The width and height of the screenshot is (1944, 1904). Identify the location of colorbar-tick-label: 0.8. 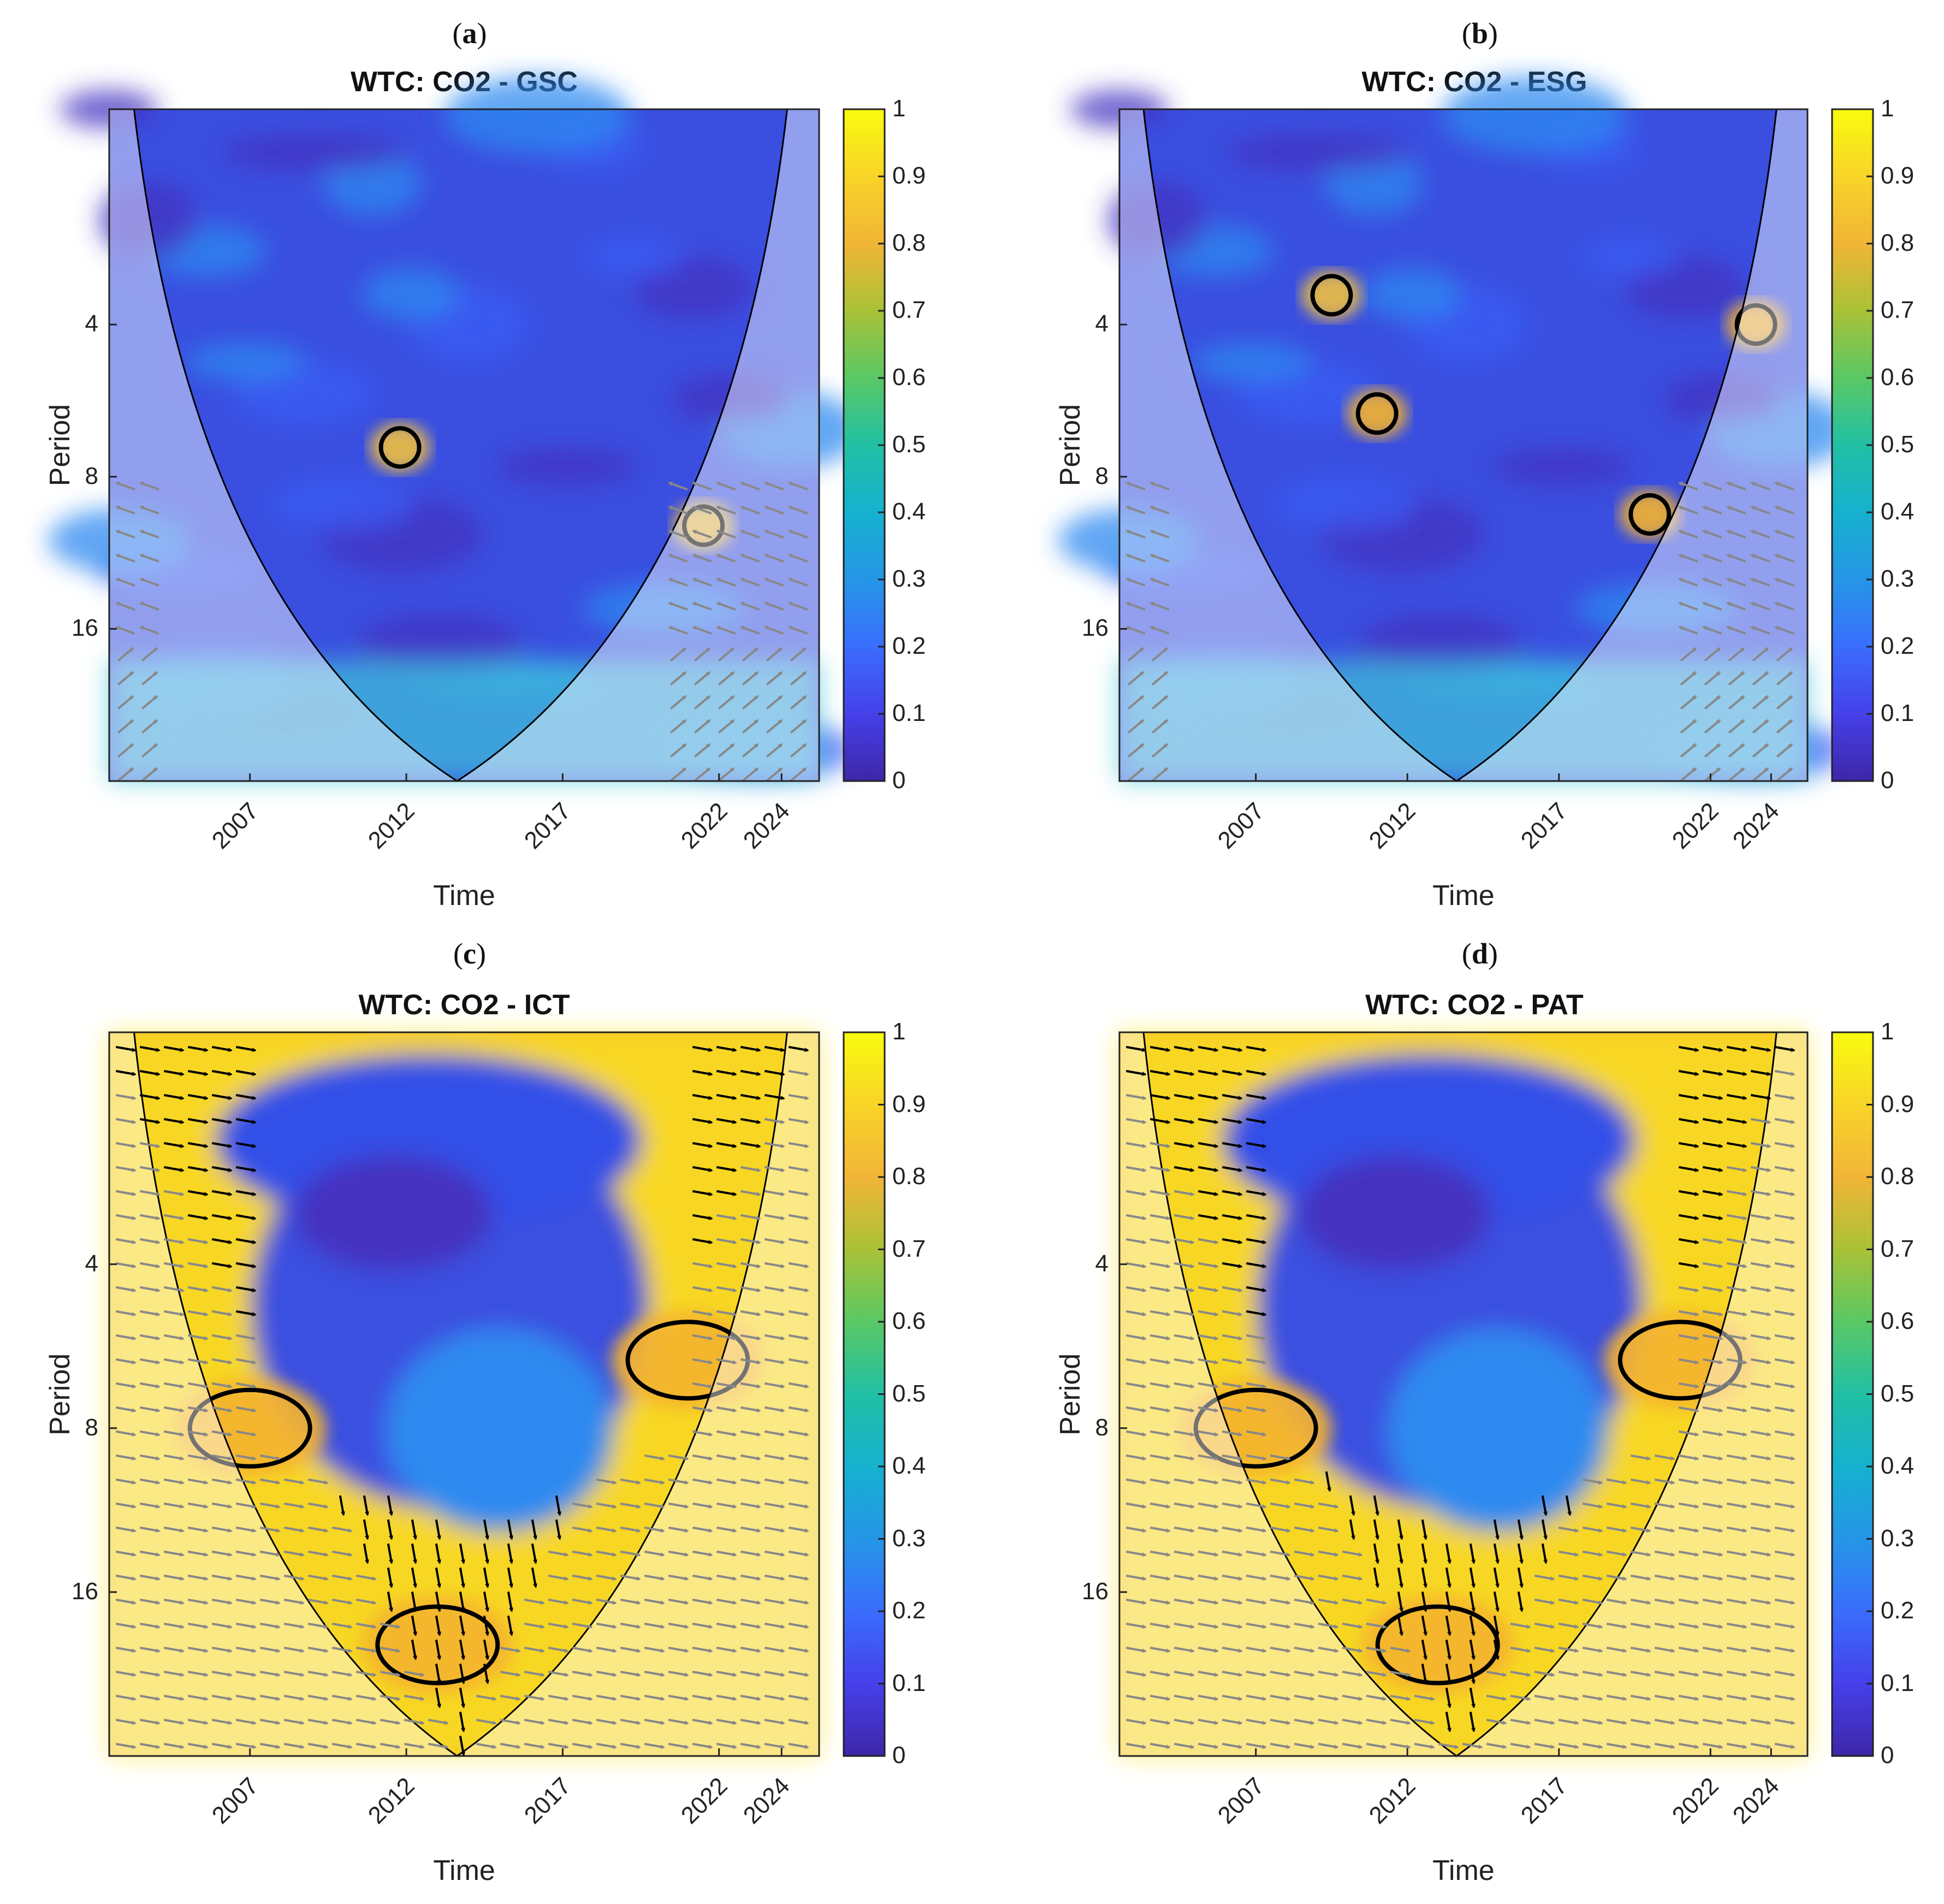
(909, 242).